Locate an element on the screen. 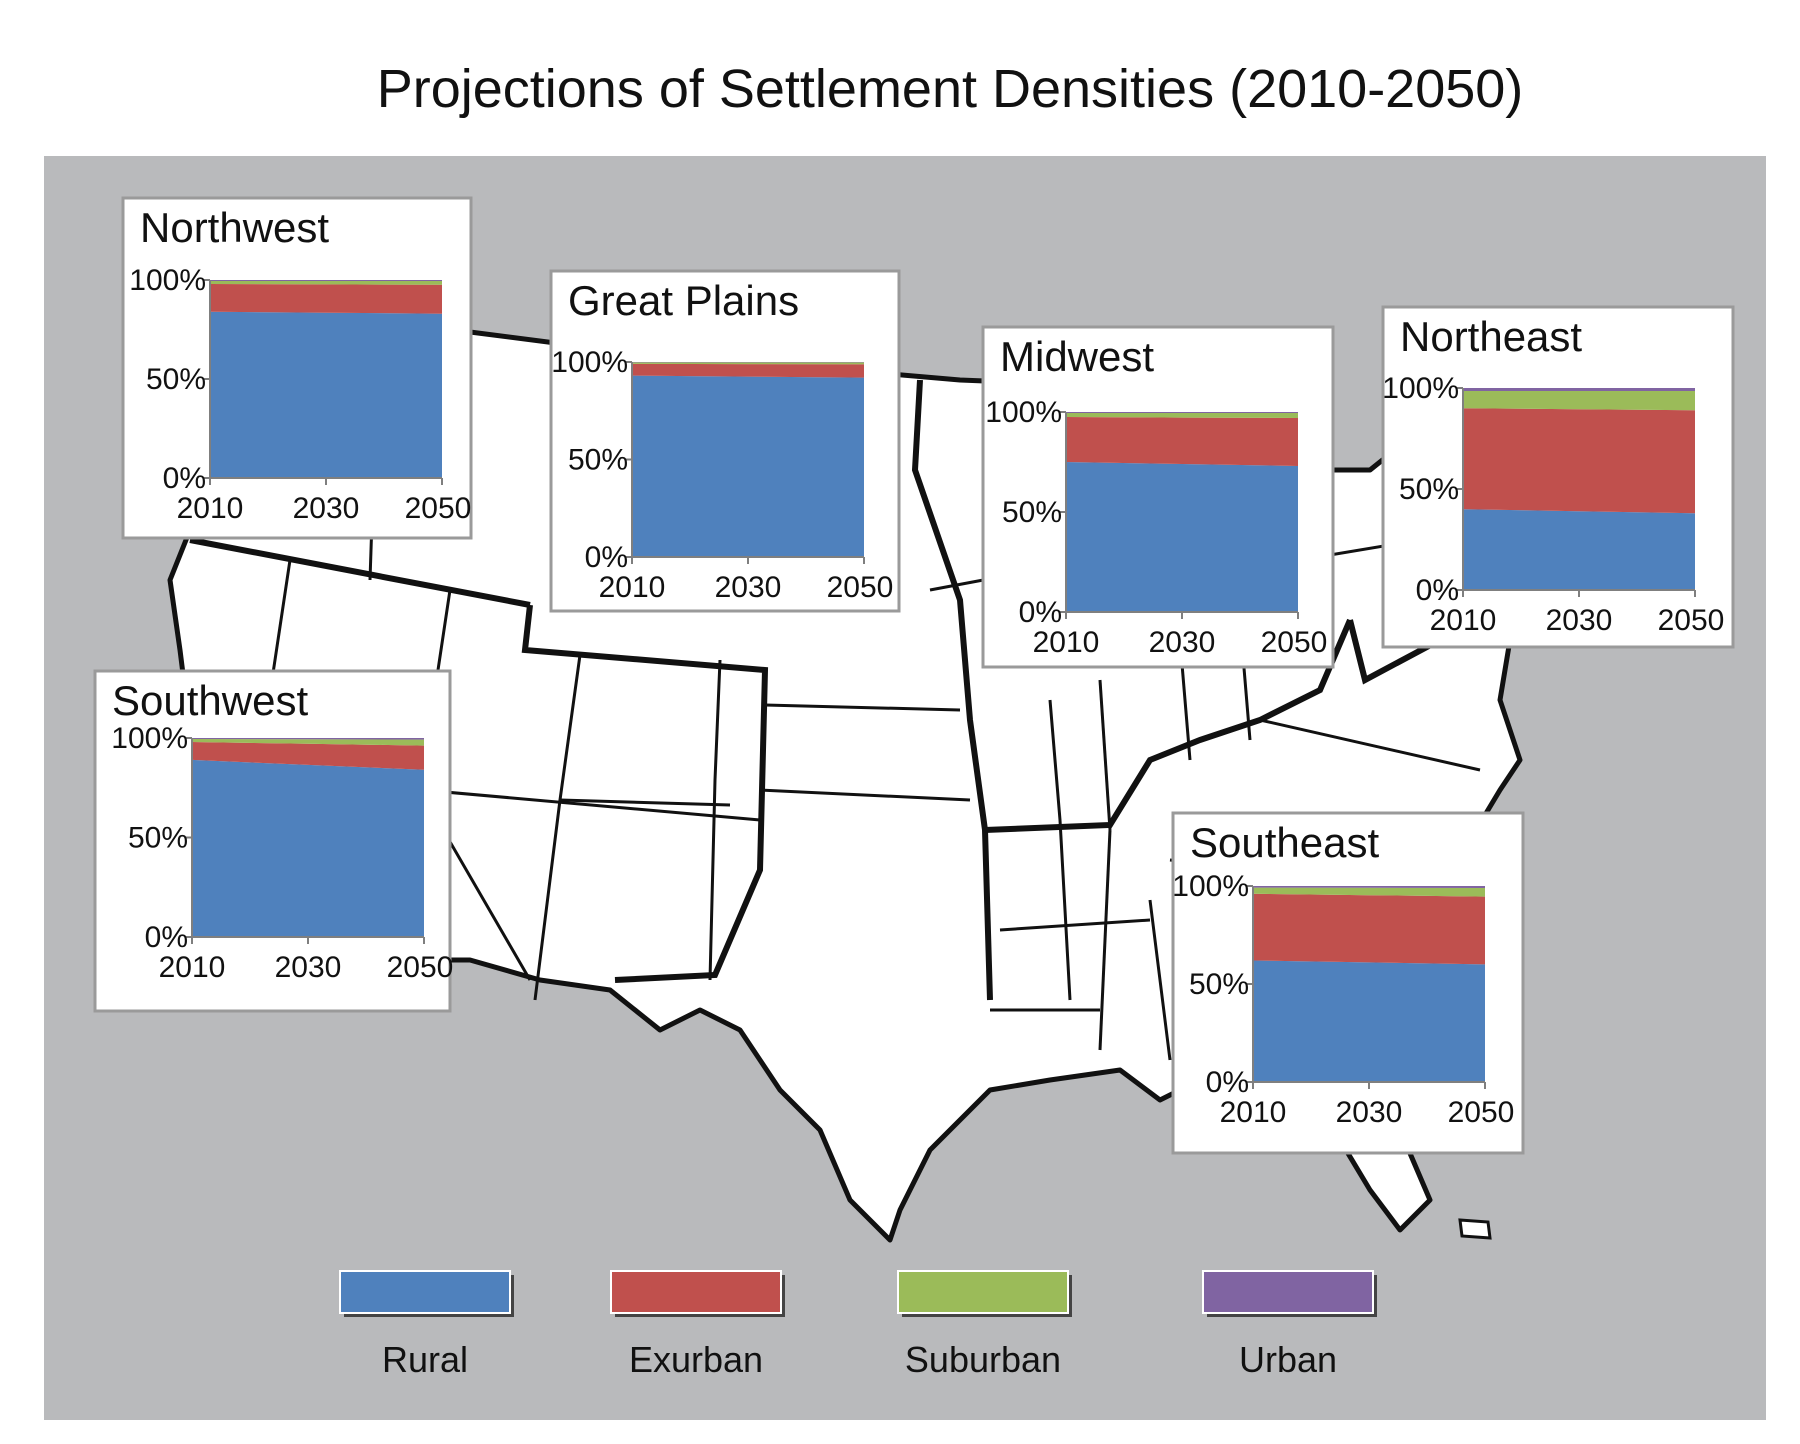  chart-northwest: Northwest 0% 50% 100% 2010 2030 2050 is located at coordinates (297, 368).